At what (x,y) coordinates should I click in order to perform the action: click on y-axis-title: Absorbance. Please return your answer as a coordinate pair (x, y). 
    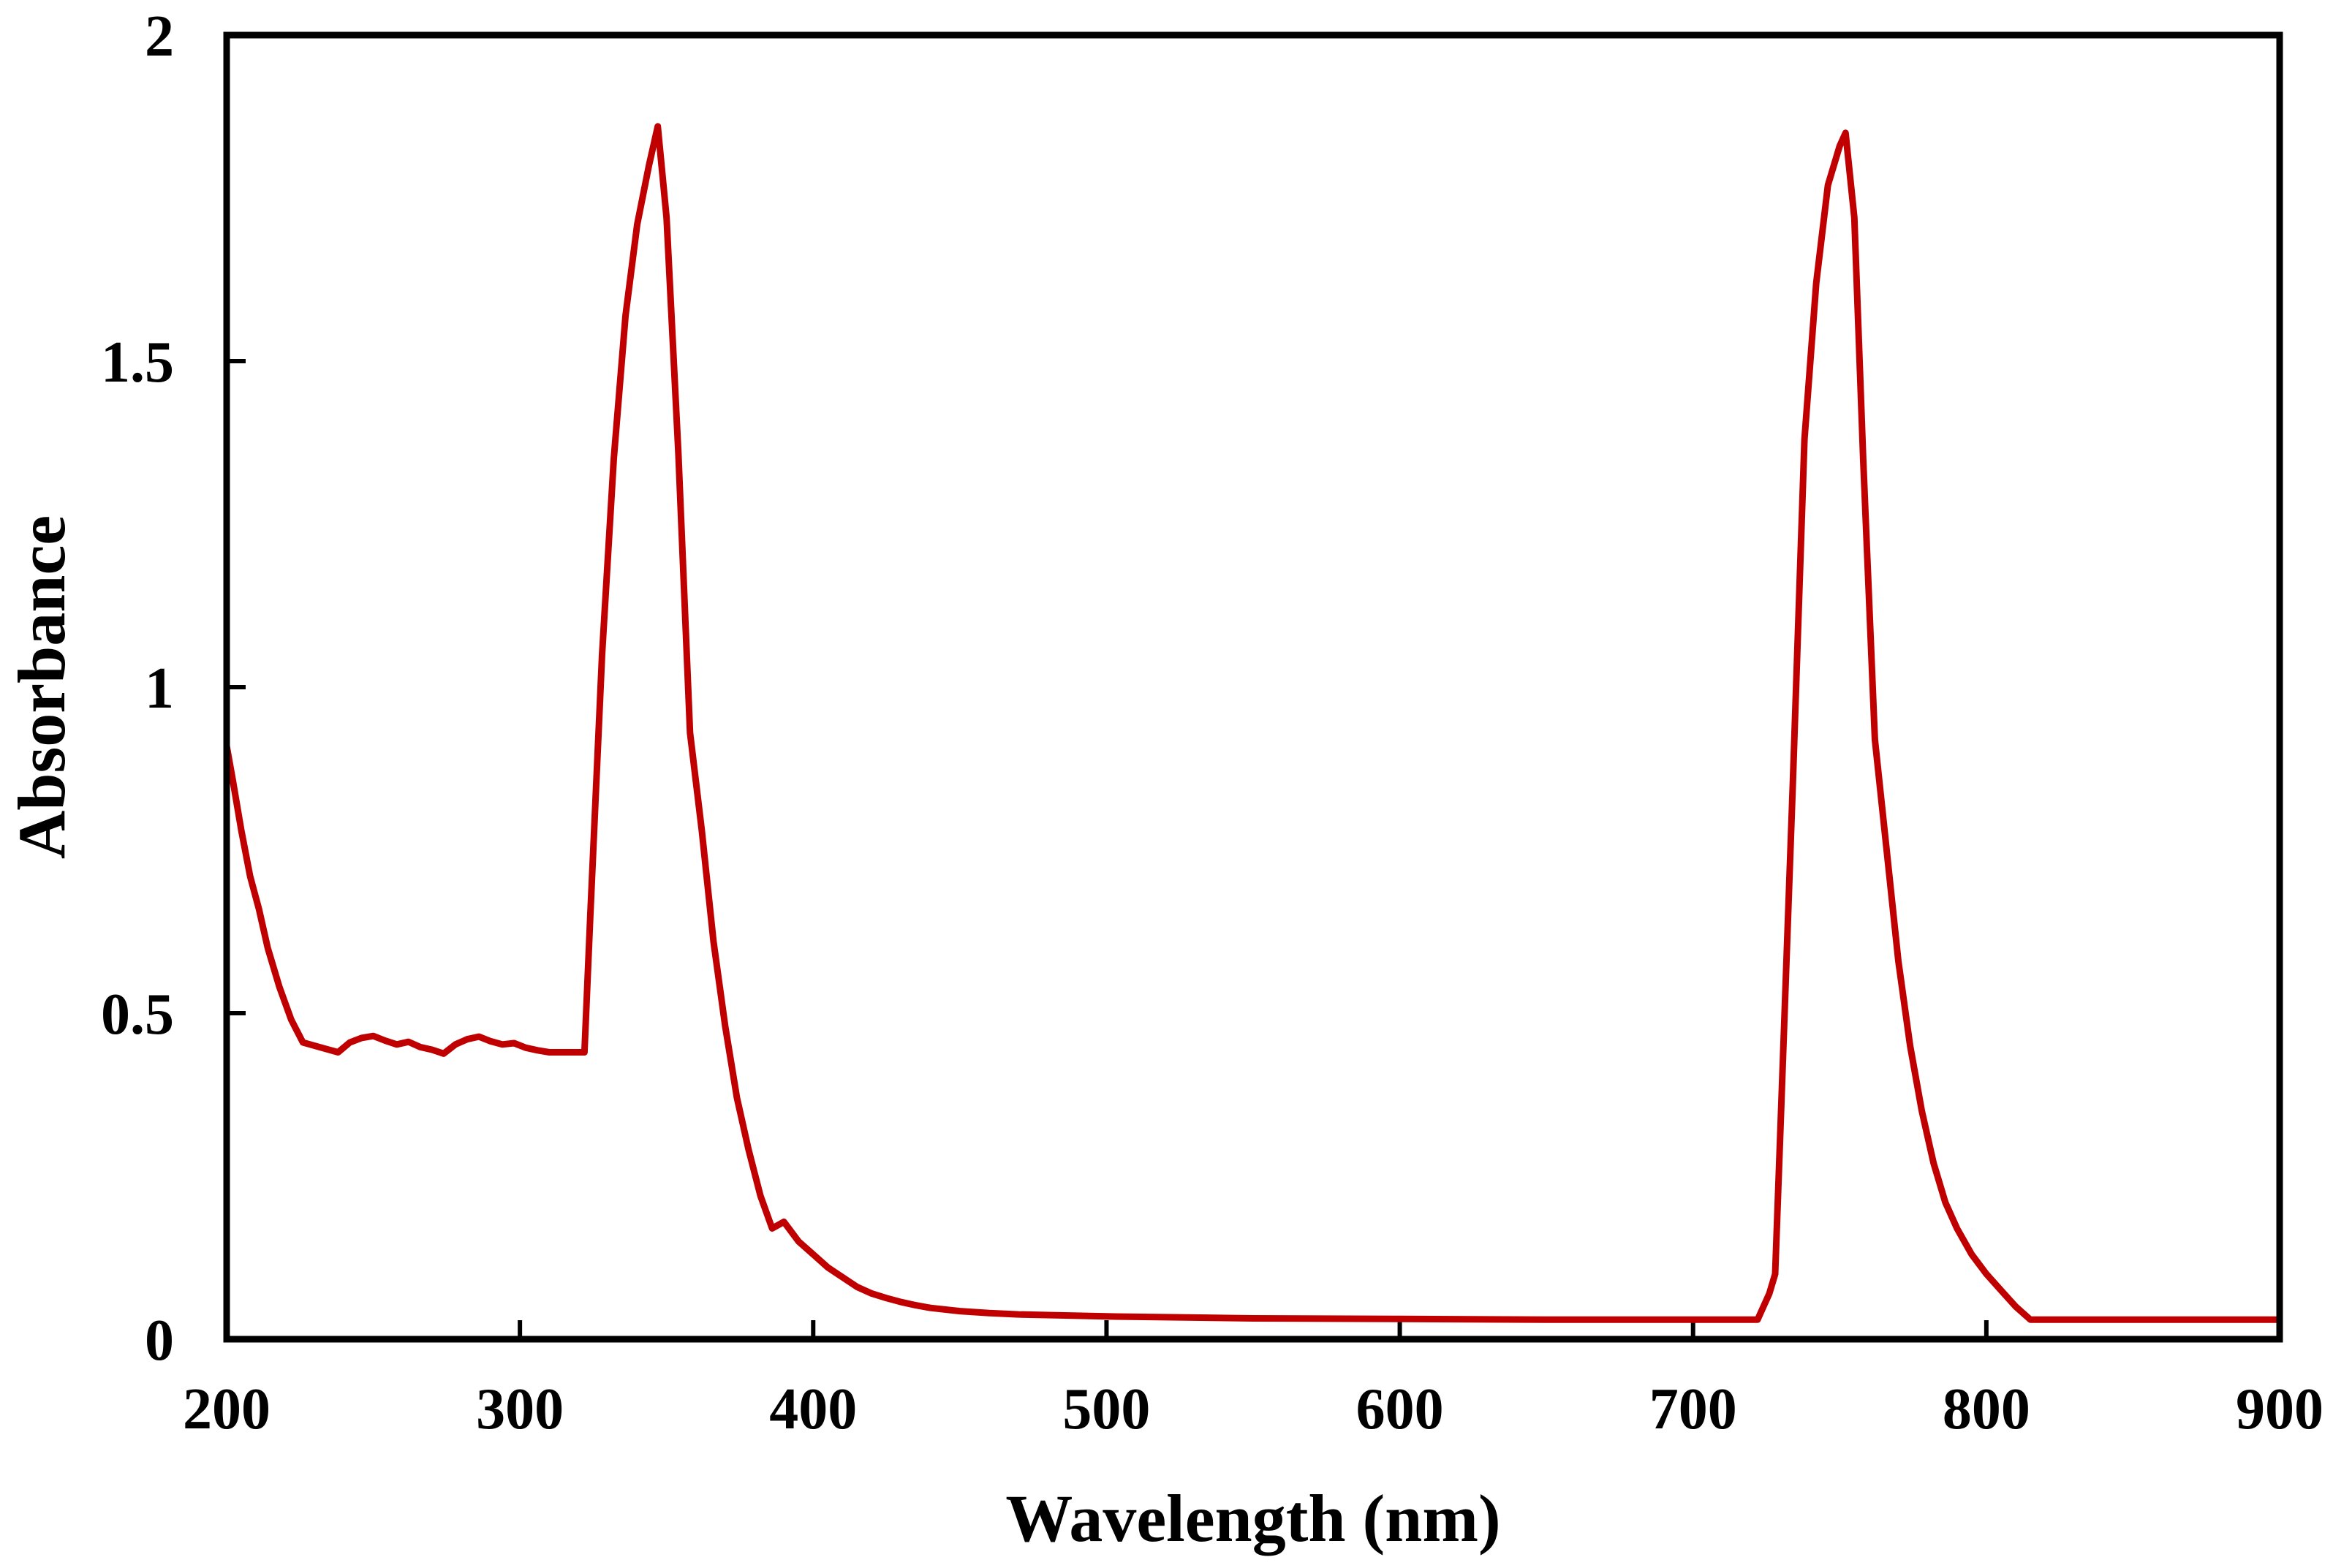
    Looking at the image, I should click on (41, 687).